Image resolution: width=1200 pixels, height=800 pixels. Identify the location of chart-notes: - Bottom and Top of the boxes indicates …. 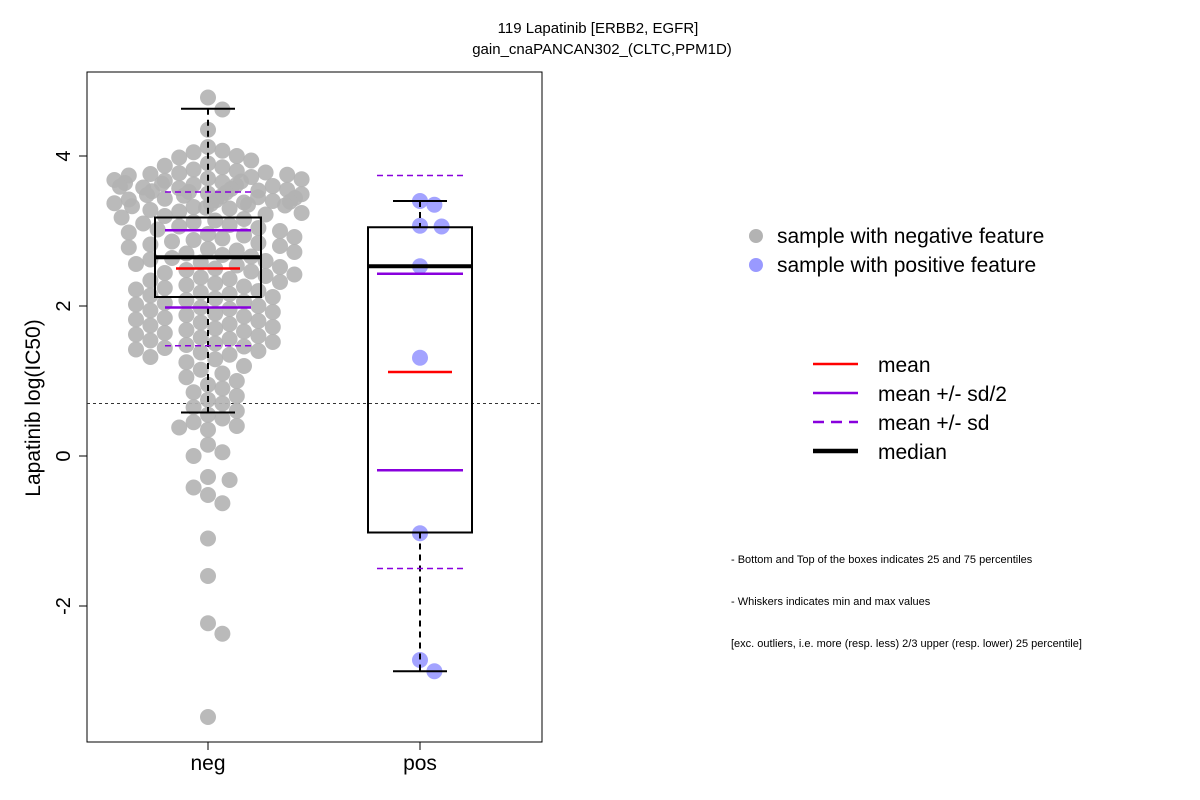
(906, 595).